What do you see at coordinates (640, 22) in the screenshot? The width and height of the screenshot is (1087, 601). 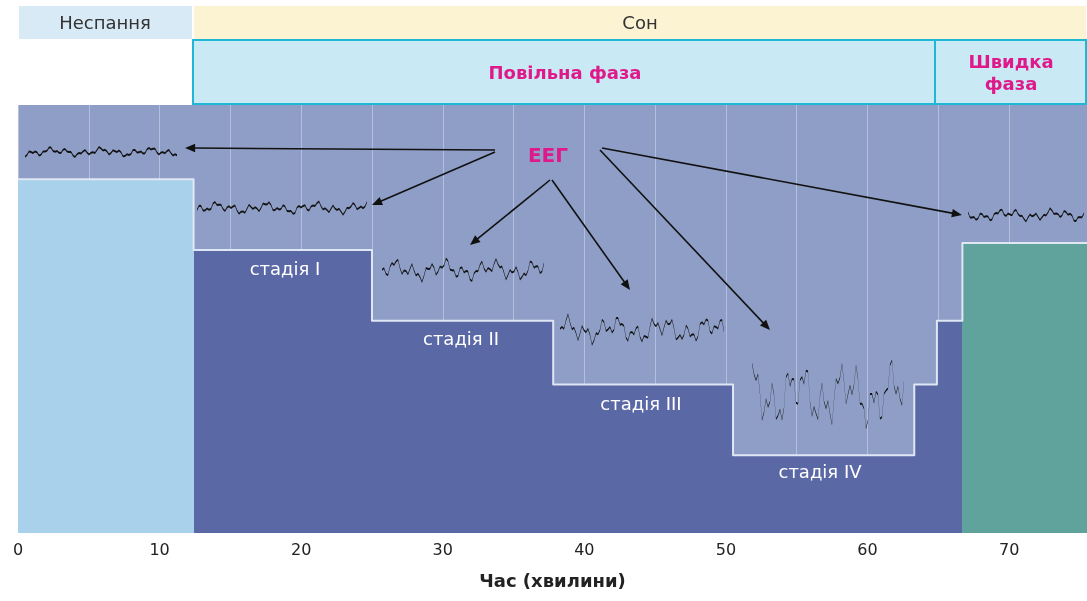 I see `text: Сон` at bounding box center [640, 22].